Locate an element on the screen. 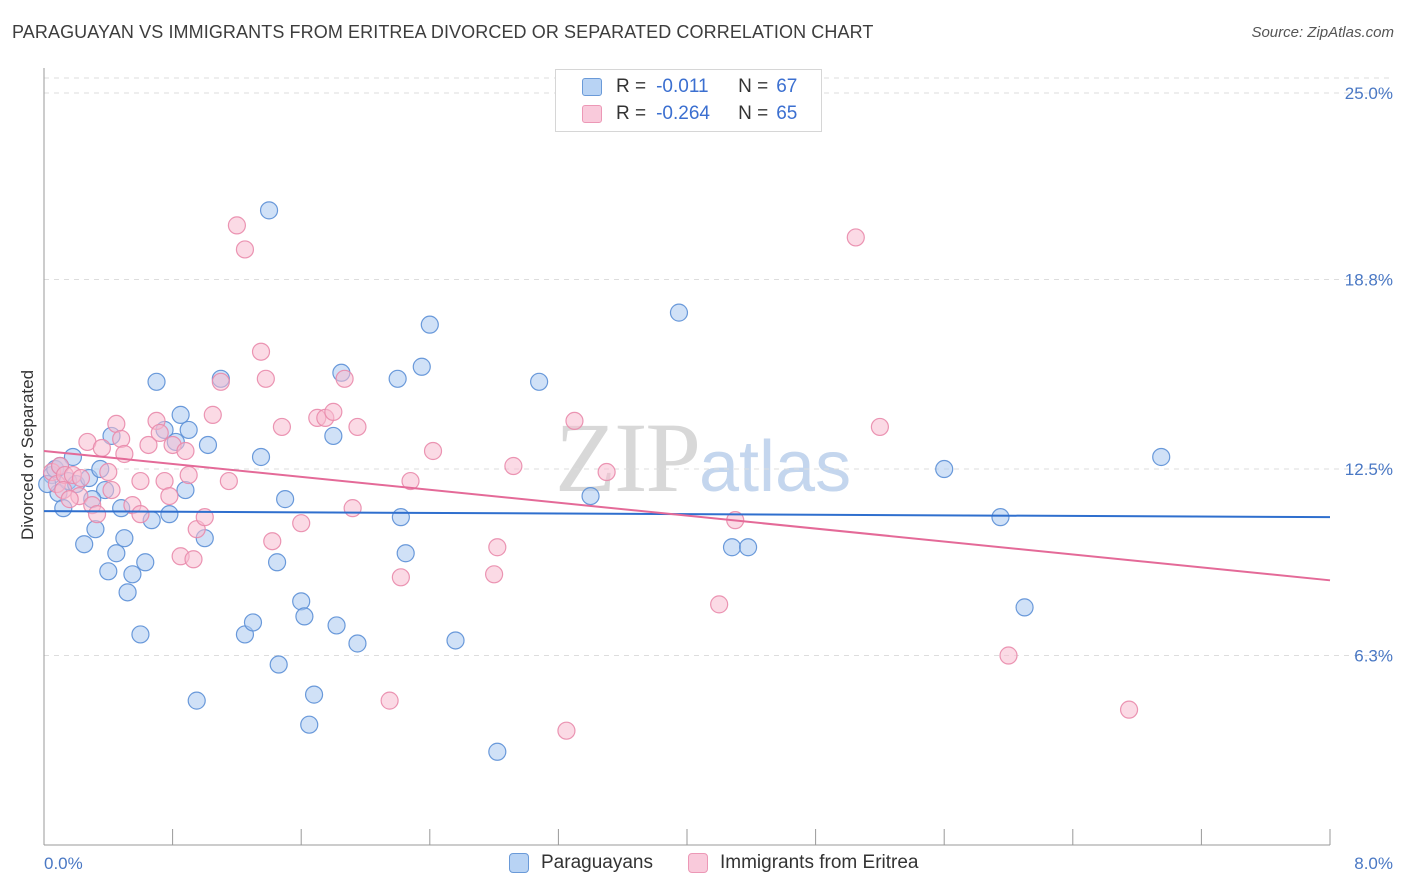  legend-r-label: R = is located at coordinates (631, 86).